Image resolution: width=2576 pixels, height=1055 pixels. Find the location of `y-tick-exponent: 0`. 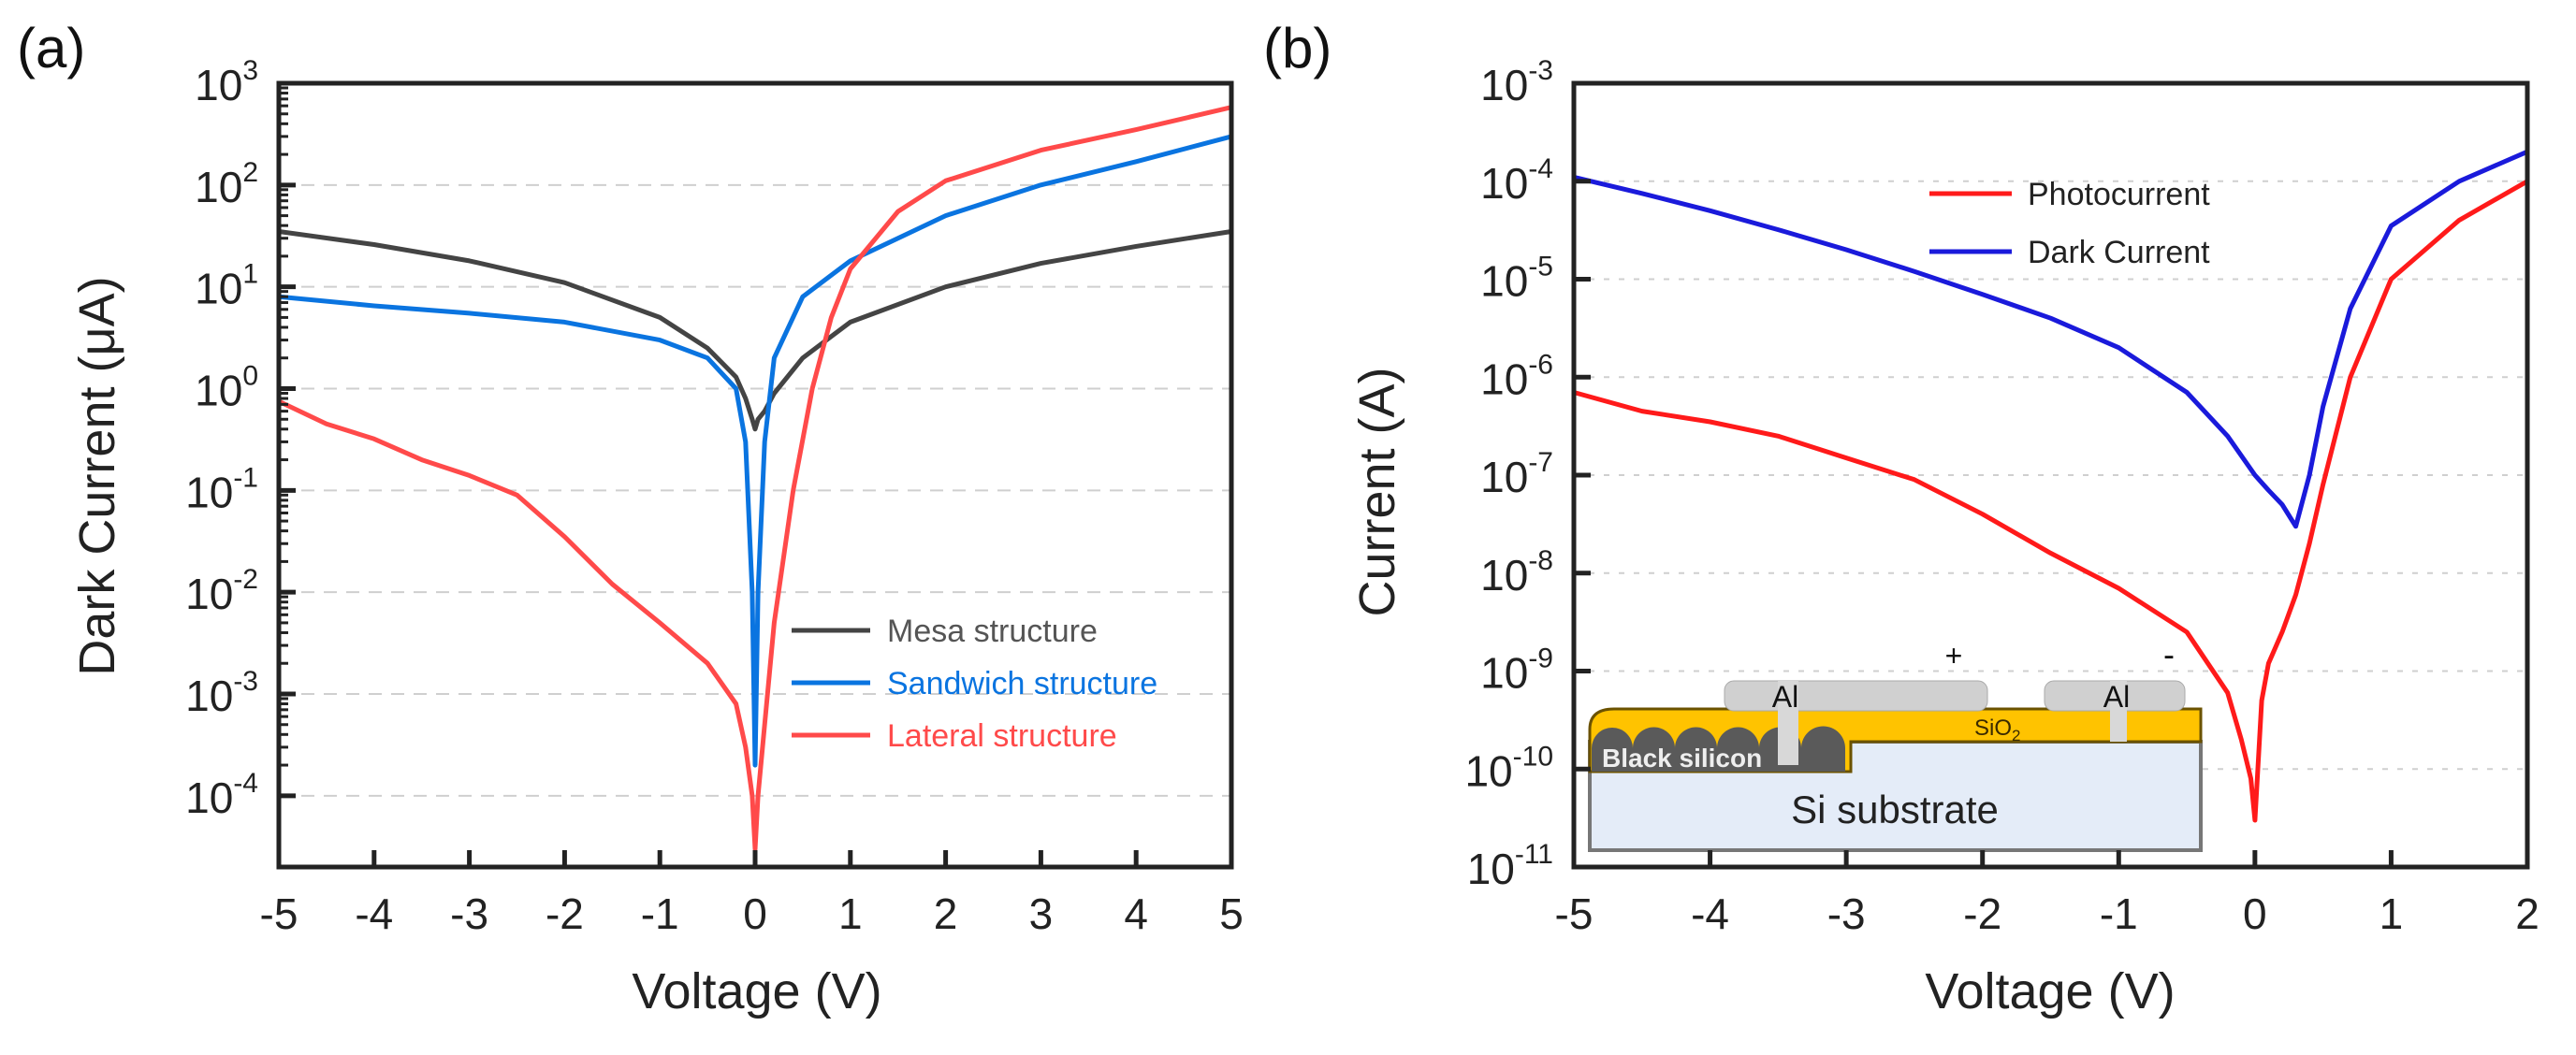

y-tick-exponent: 0 is located at coordinates (250, 375).